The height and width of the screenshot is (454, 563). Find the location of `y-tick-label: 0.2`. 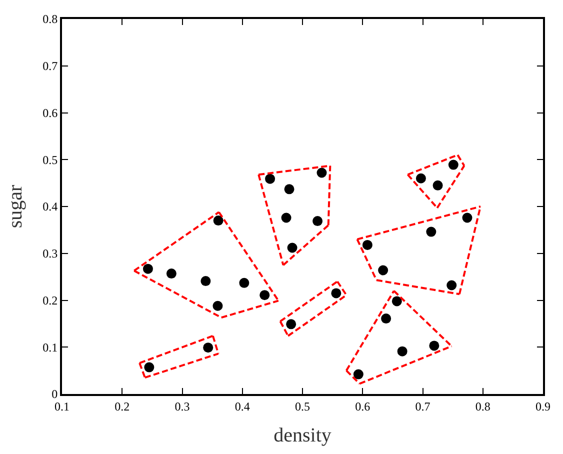

y-tick-label: 0.2 is located at coordinates (50, 300).